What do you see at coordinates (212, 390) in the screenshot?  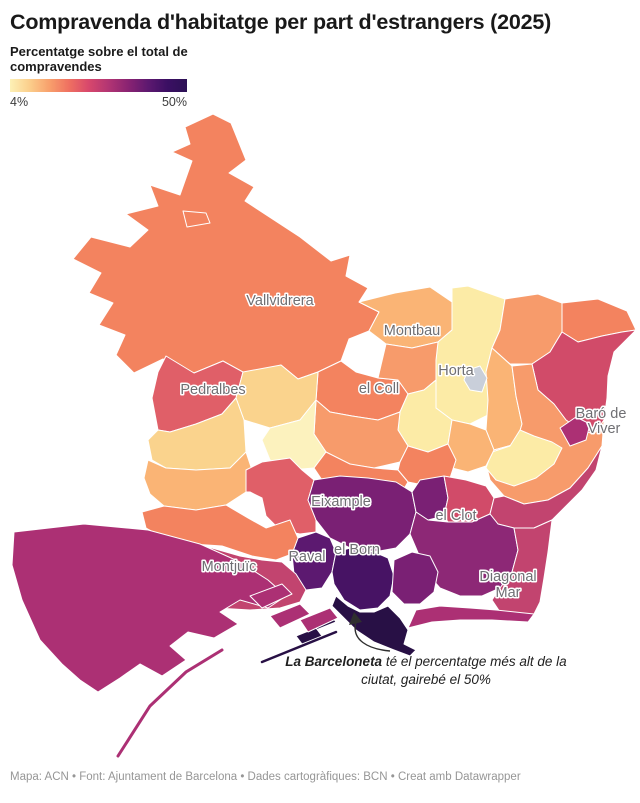 I see `map-label-pedralbes: Pedralbes` at bounding box center [212, 390].